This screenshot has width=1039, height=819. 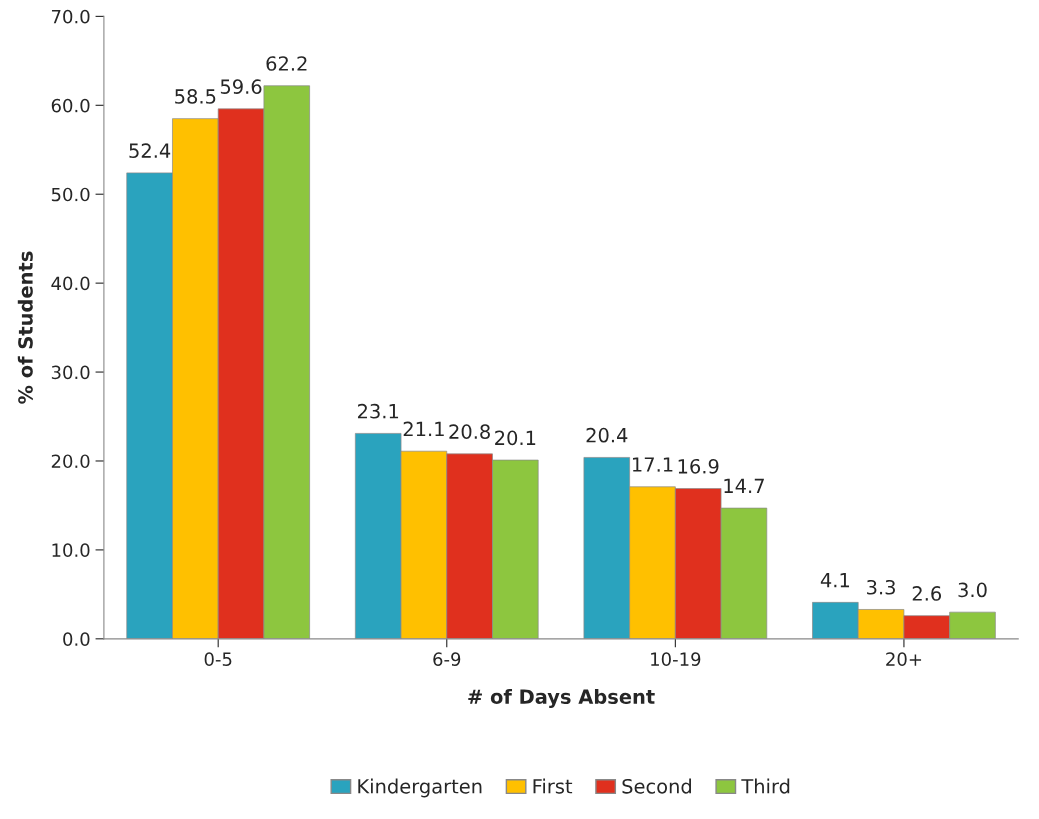 What do you see at coordinates (676, 659) in the screenshot?
I see `x-tick-label: 10-19` at bounding box center [676, 659].